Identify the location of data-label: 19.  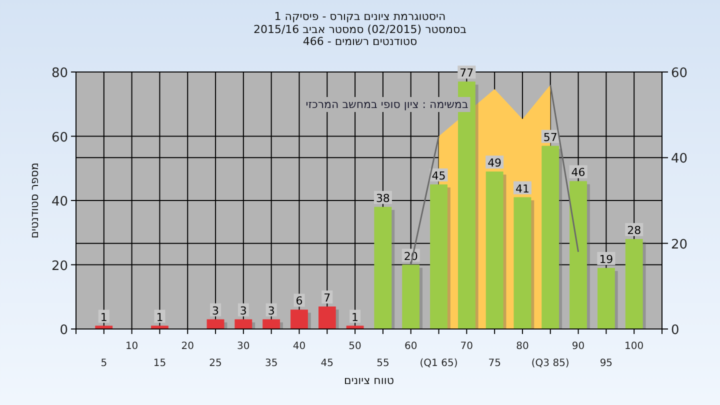
(606, 259).